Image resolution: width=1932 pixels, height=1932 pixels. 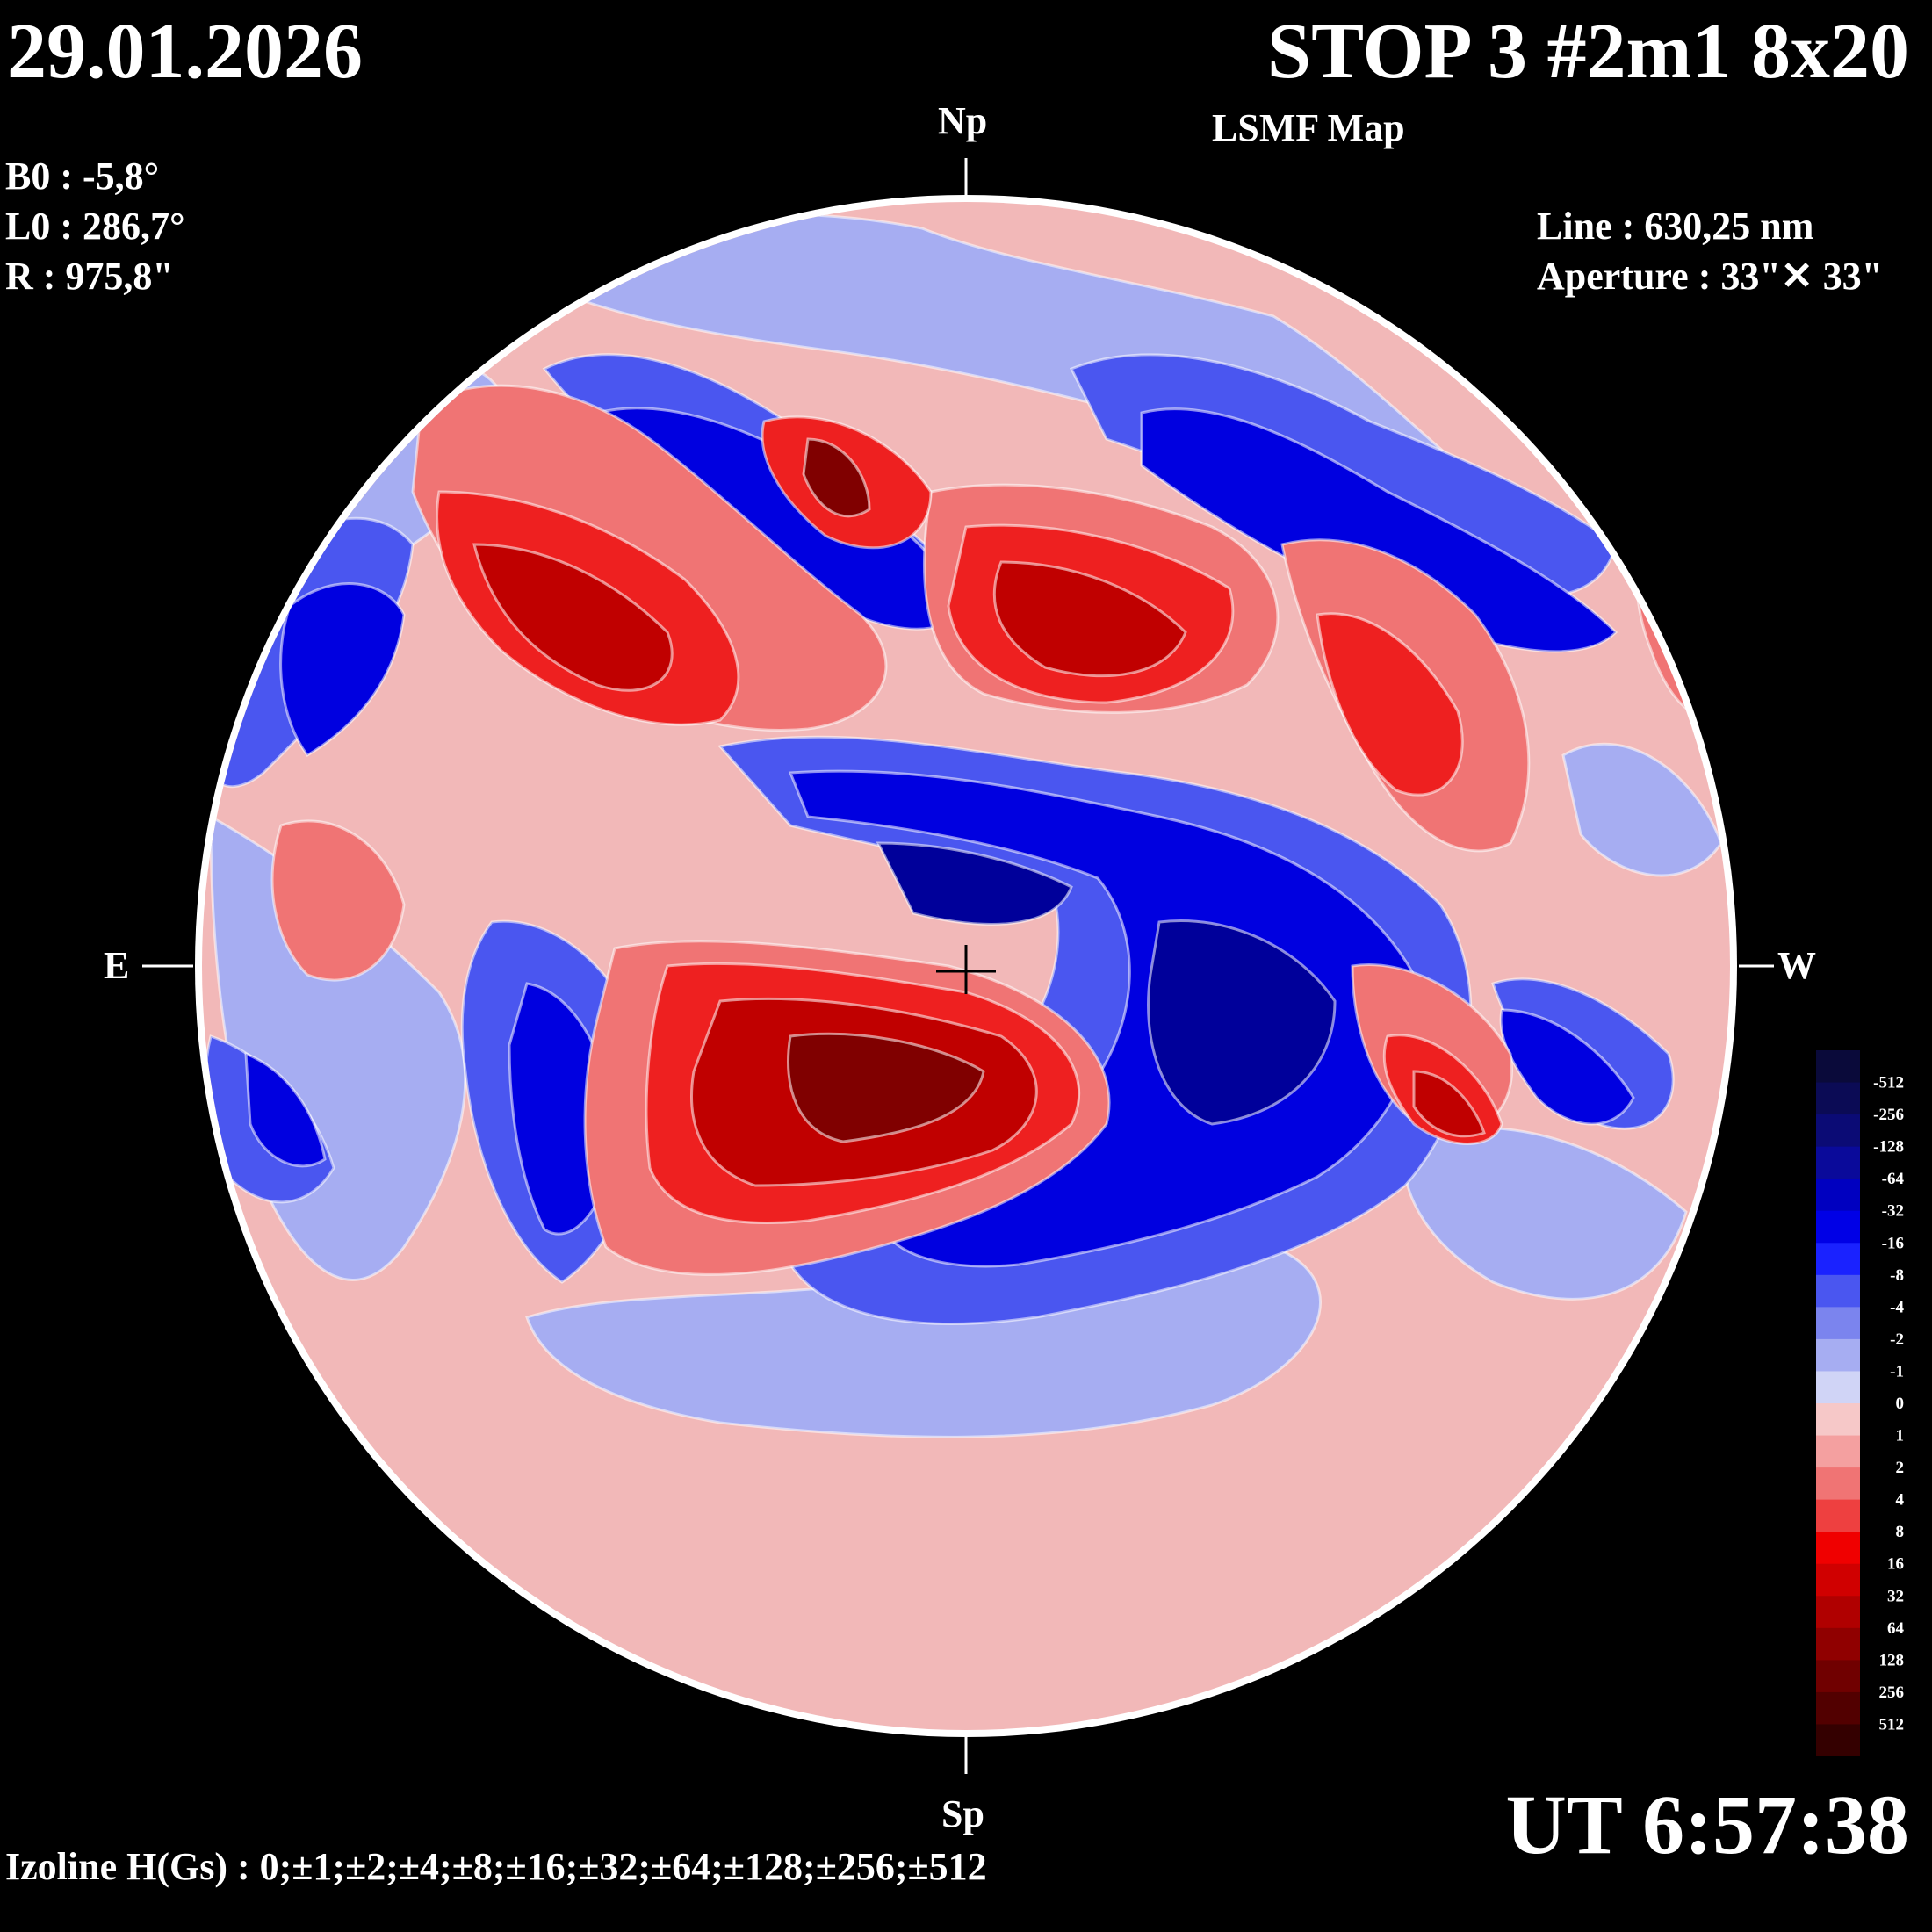 What do you see at coordinates (1892, 1660) in the screenshot?
I see `legend-label: 128` at bounding box center [1892, 1660].